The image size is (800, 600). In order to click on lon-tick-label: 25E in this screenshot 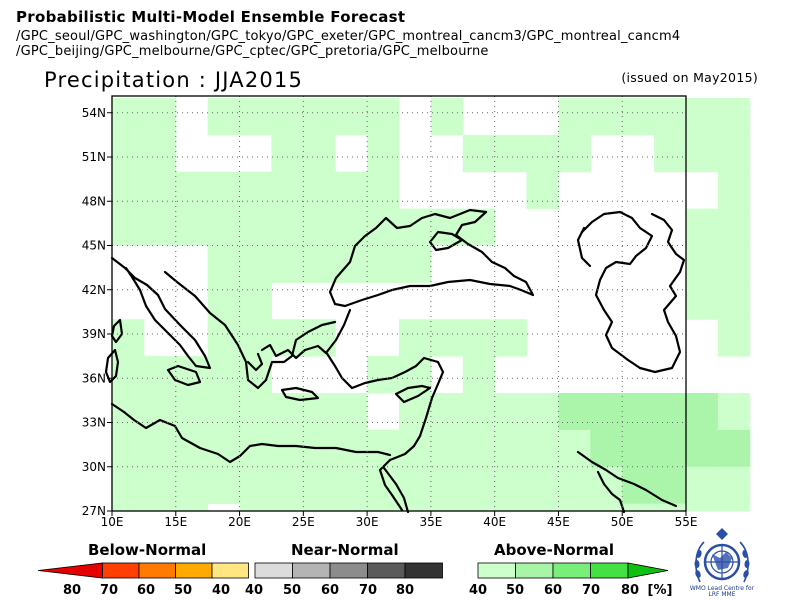, I will do `click(303, 522)`.